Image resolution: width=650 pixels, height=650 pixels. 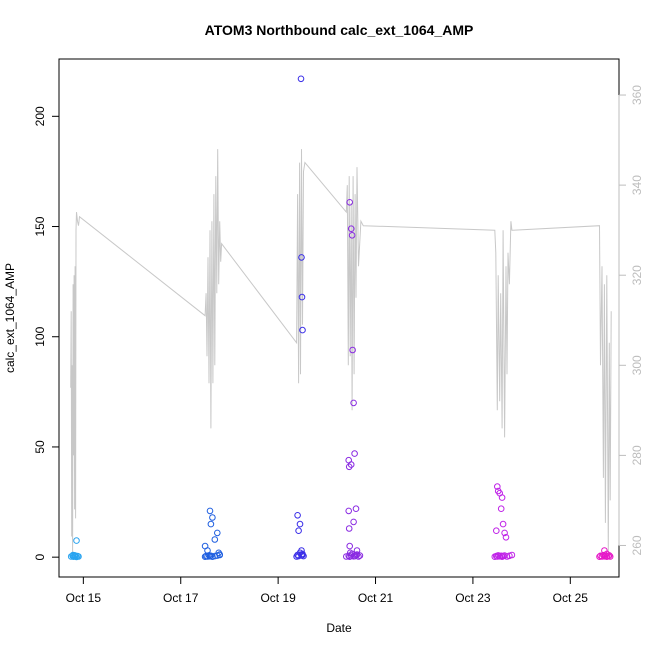 What do you see at coordinates (339, 30) in the screenshot?
I see `chart-title: ATOM3 Northbound calc_ext_1064_AMP` at bounding box center [339, 30].